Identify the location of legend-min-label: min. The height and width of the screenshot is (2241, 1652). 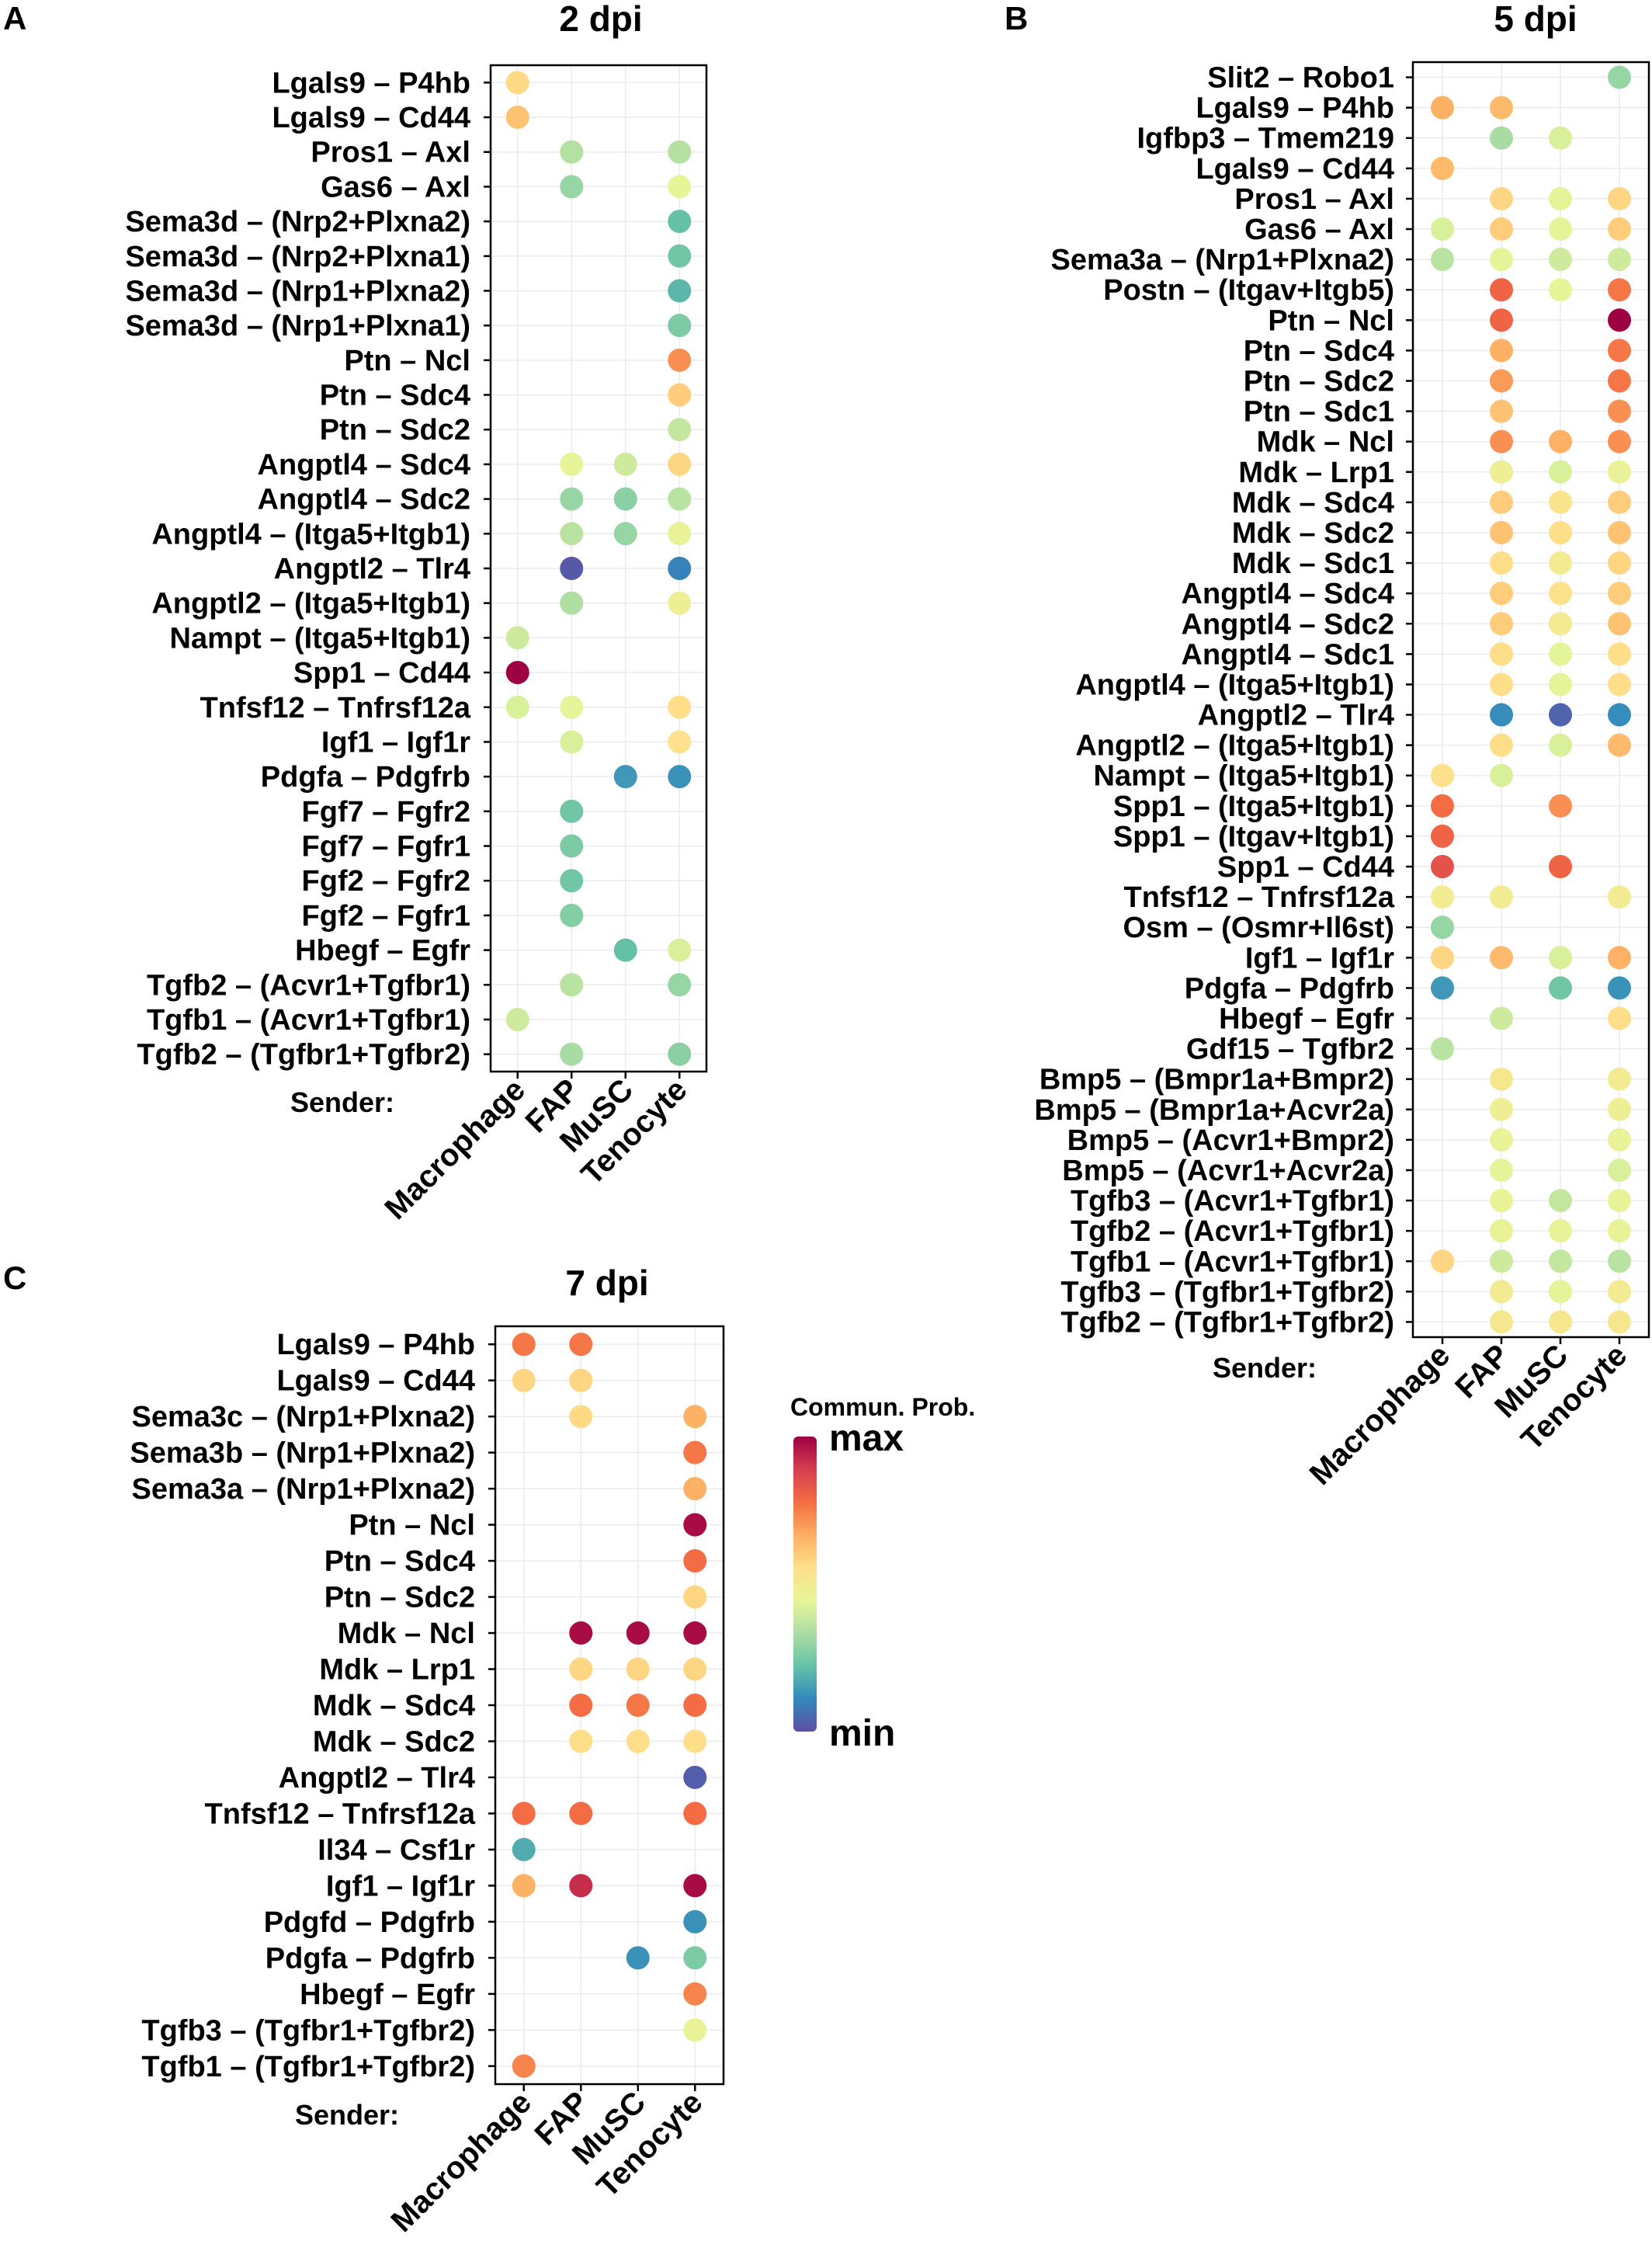
(862, 1733).